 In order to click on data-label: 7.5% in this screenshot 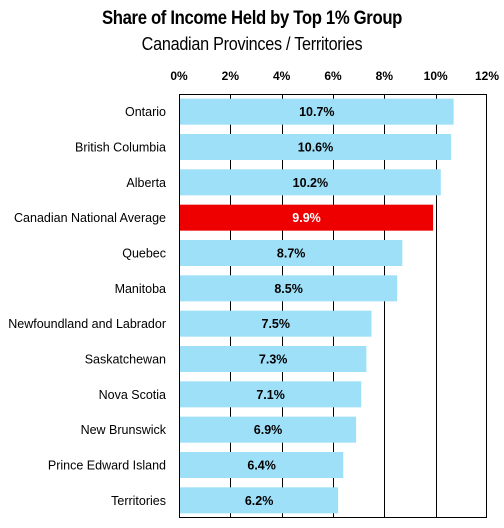, I will do `click(276, 324)`.